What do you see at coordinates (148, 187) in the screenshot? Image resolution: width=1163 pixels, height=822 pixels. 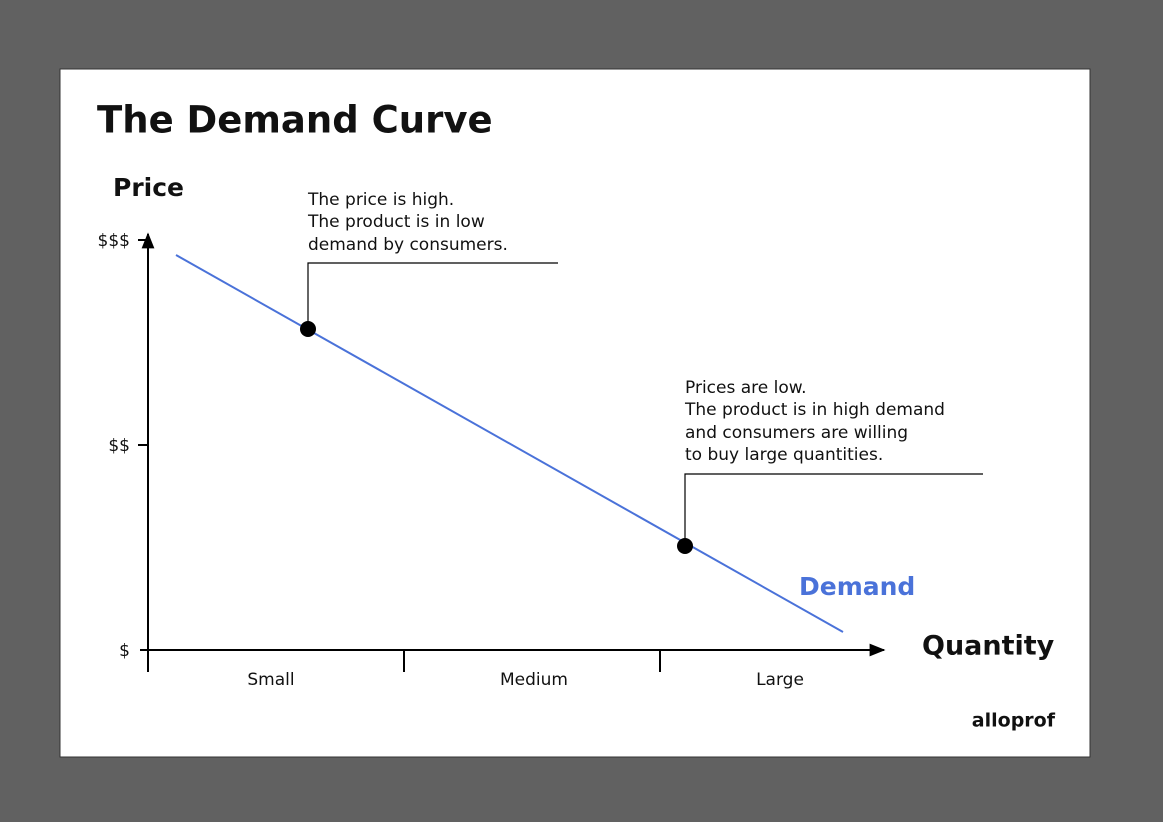 I see `y-axis-label: Price` at bounding box center [148, 187].